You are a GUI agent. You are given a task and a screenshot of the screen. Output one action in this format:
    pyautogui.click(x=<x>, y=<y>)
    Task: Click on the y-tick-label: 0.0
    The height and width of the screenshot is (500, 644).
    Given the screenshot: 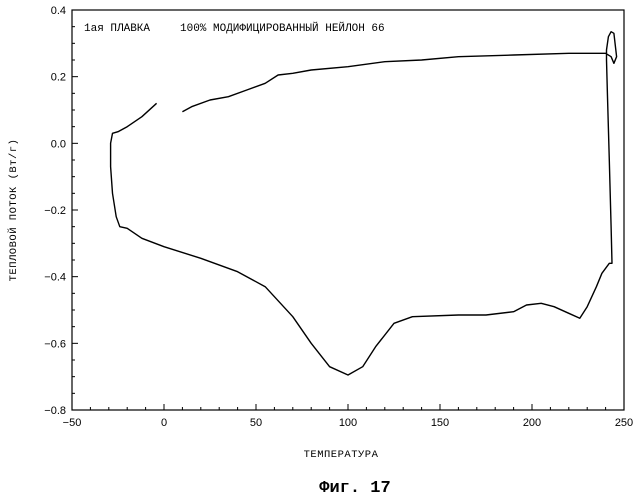 What is the action you would take?
    pyautogui.click(x=58, y=144)
    